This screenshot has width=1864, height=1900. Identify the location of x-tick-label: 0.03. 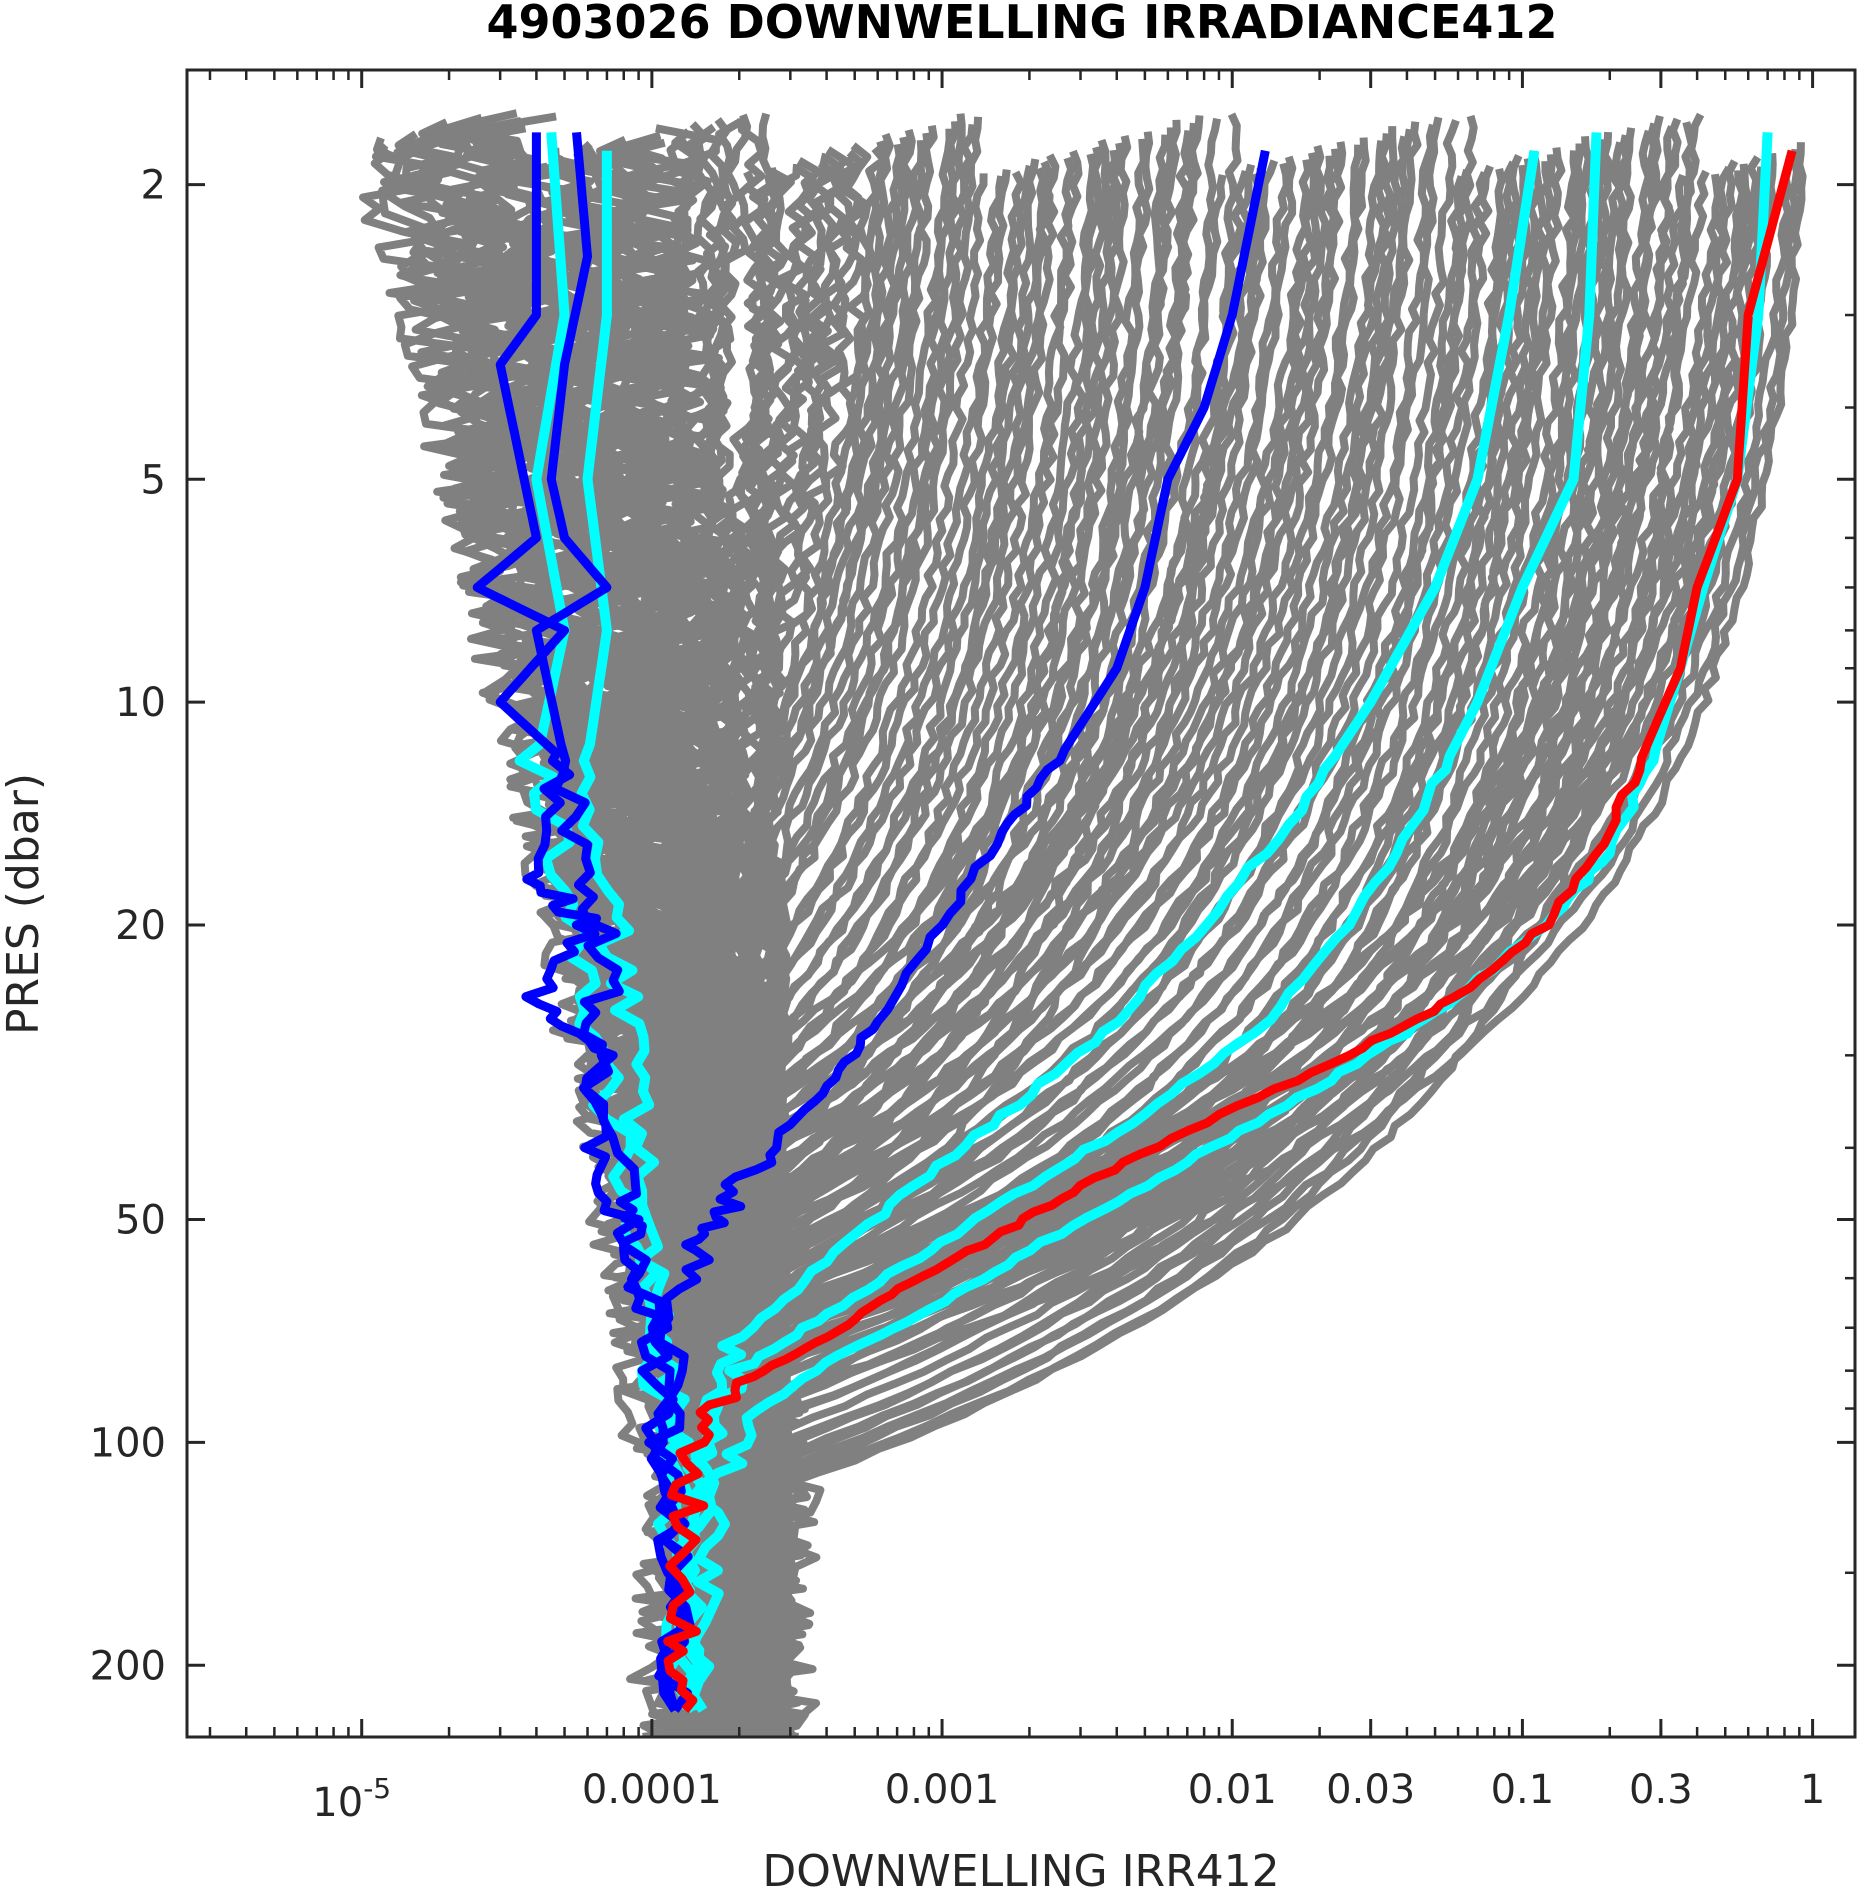
(1370, 1790).